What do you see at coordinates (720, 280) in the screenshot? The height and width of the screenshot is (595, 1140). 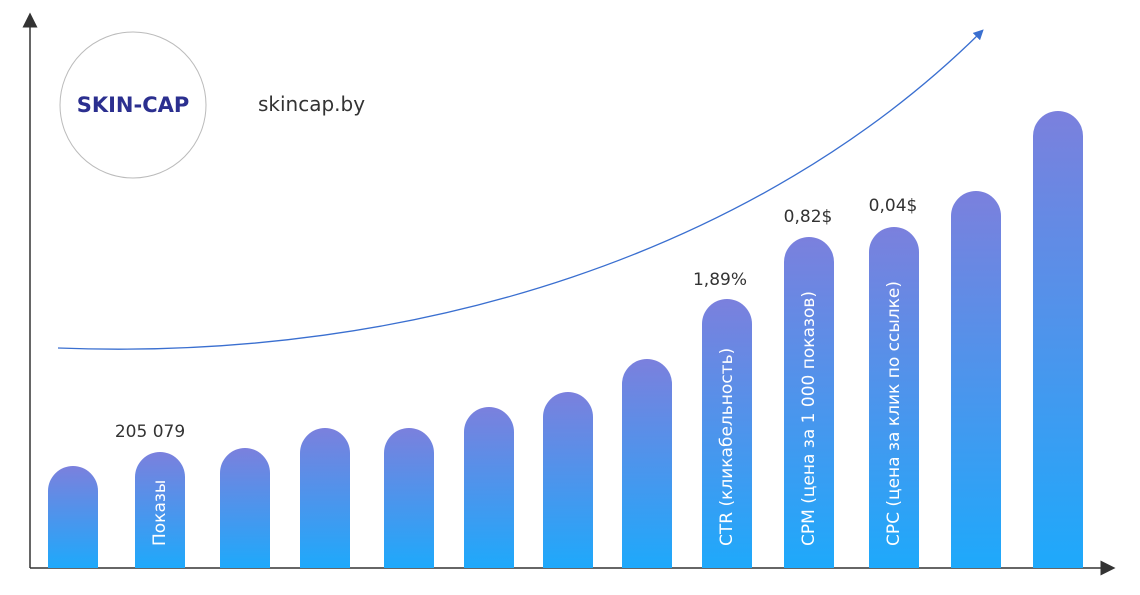 I see `metric-value: 1,89%` at bounding box center [720, 280].